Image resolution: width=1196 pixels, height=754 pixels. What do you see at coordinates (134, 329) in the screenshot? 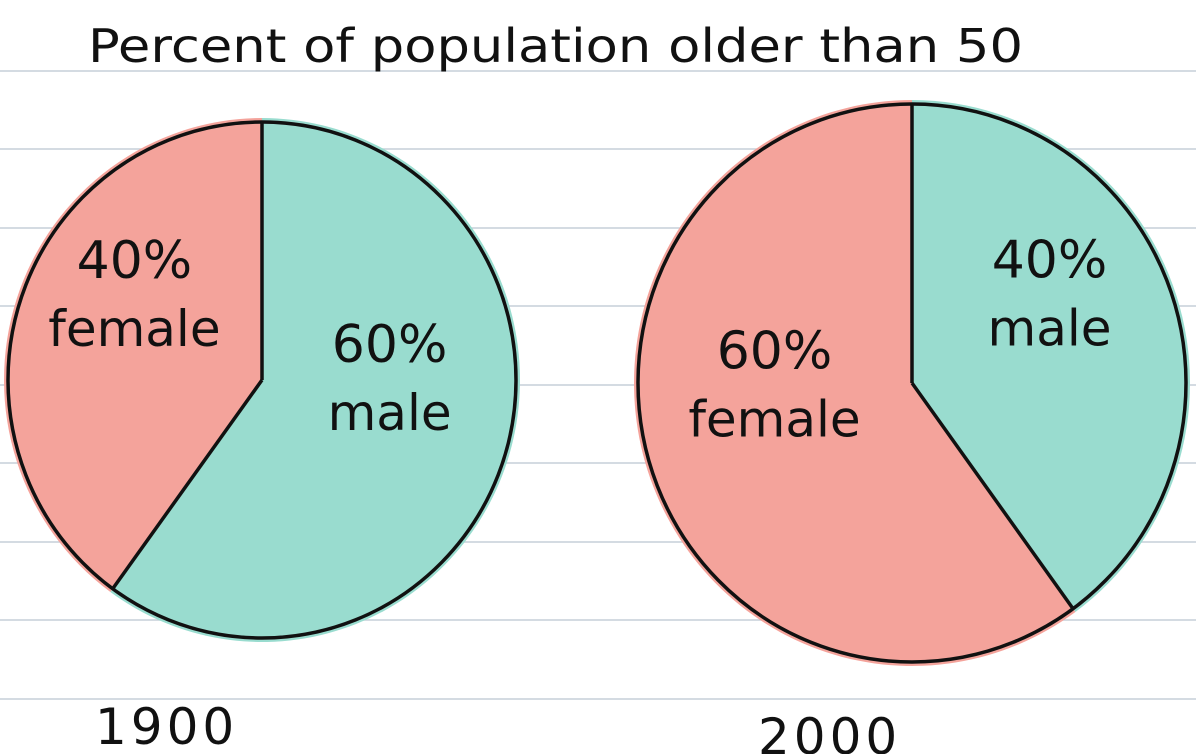
I see `slice-category-label-female-1900: female` at bounding box center [134, 329].